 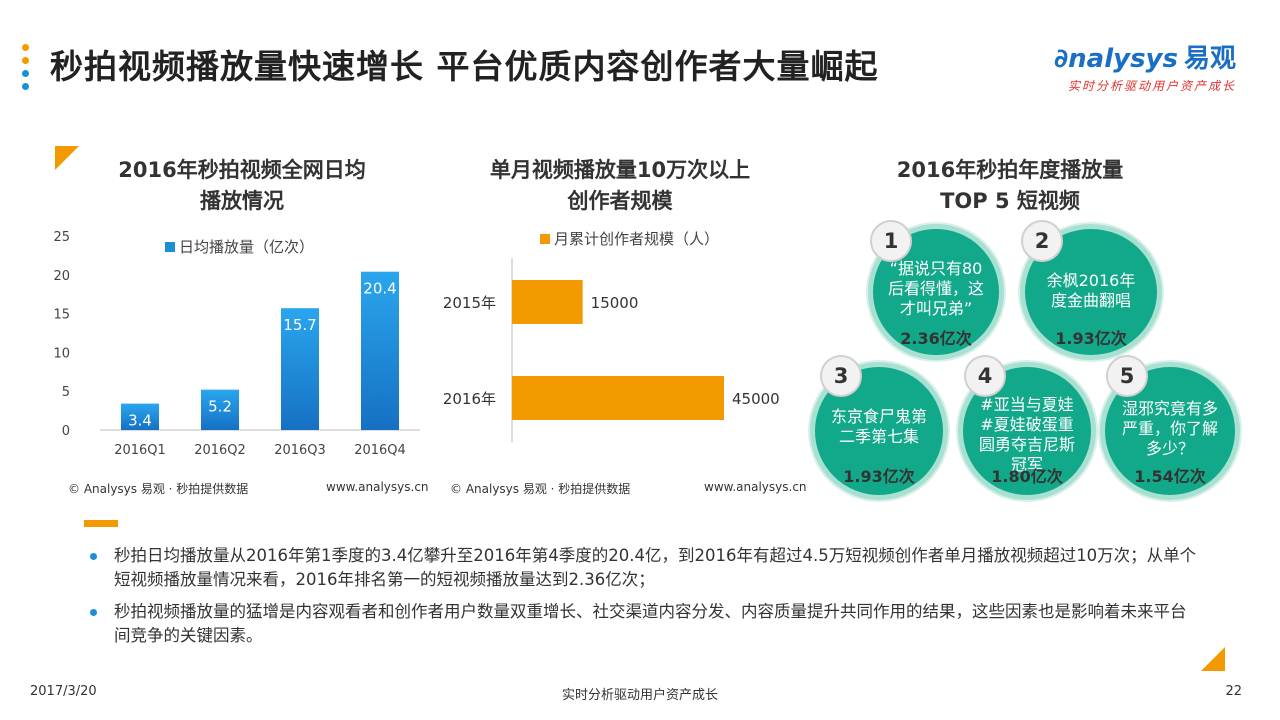 I want to click on x-tick-label: 2016Q4, so click(x=380, y=450).